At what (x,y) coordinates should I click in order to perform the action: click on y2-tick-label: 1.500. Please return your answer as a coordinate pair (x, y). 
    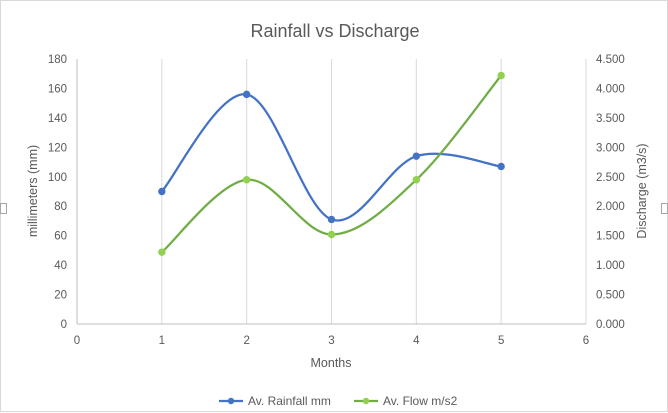
    Looking at the image, I should click on (610, 237).